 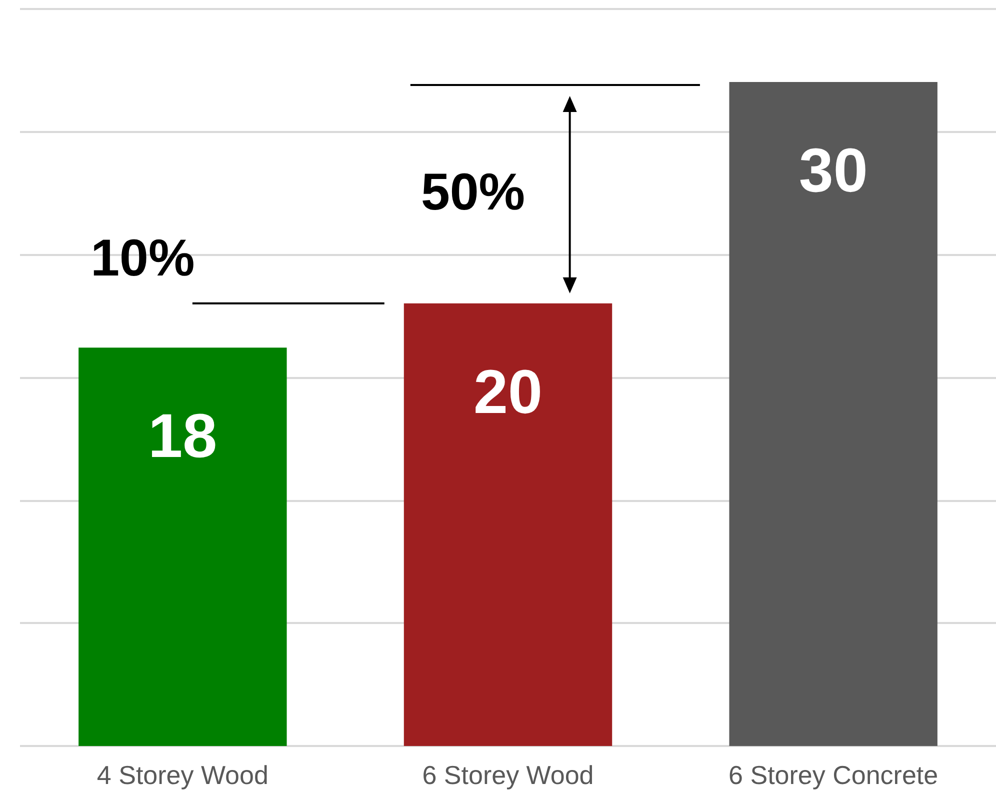 What do you see at coordinates (183, 437) in the screenshot?
I see `data-label: 18` at bounding box center [183, 437].